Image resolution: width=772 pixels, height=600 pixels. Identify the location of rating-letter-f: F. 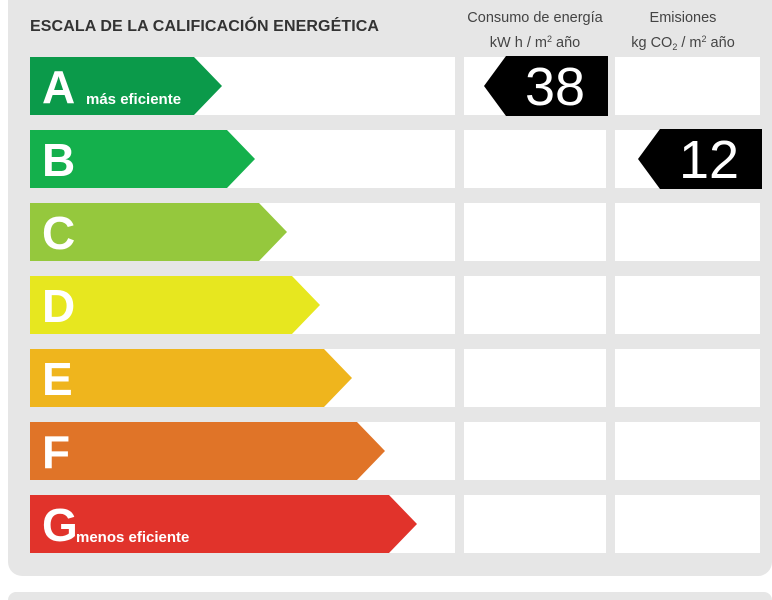
(56, 452).